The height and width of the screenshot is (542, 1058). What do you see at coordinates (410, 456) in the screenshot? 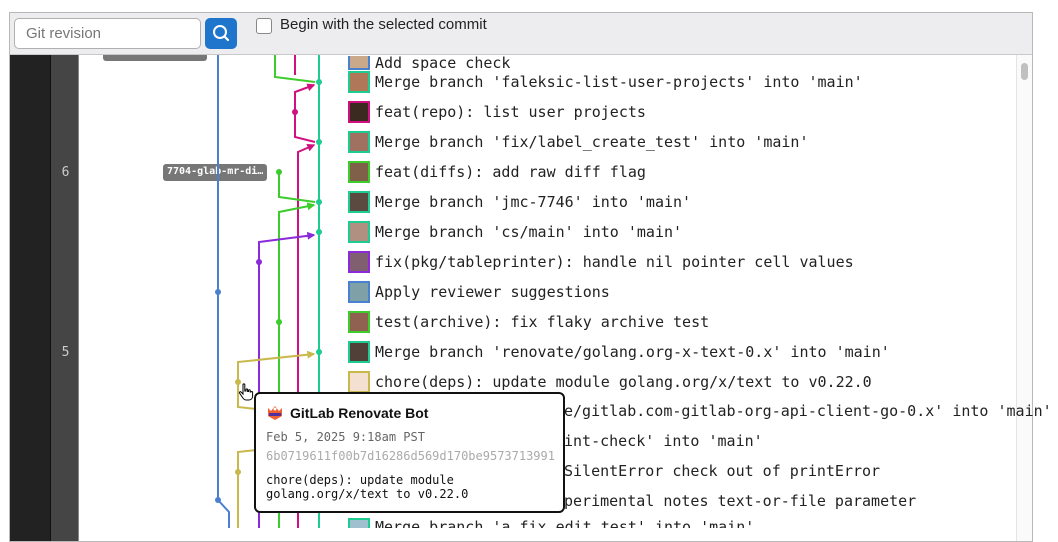
I see `tooltip-sha: 6b0719611f00b7d16286d569d170be9573713991` at bounding box center [410, 456].